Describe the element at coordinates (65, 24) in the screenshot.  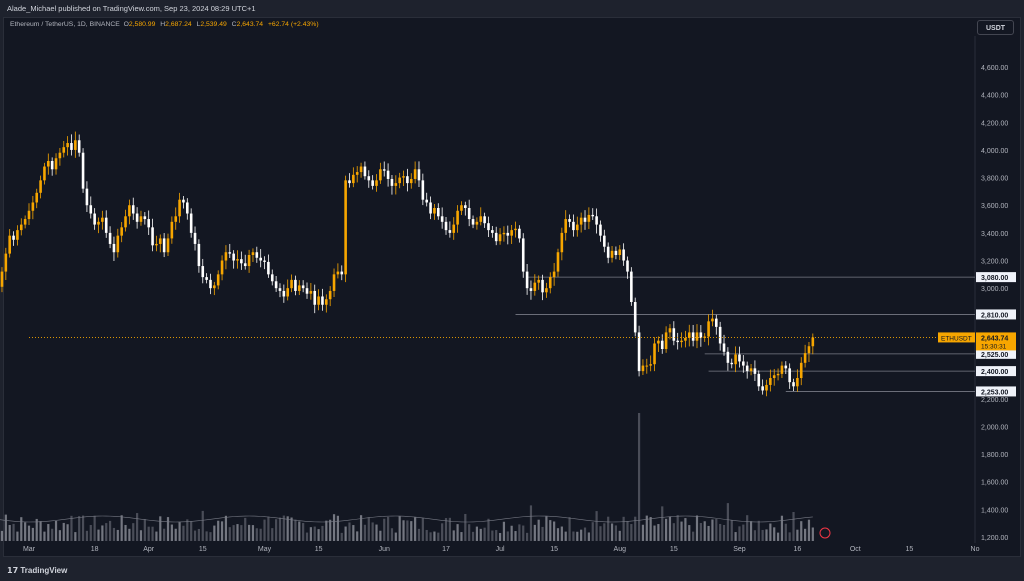
I see `symbol-line: Ethereum / TetherUS, 1D, BINANCE` at that location.